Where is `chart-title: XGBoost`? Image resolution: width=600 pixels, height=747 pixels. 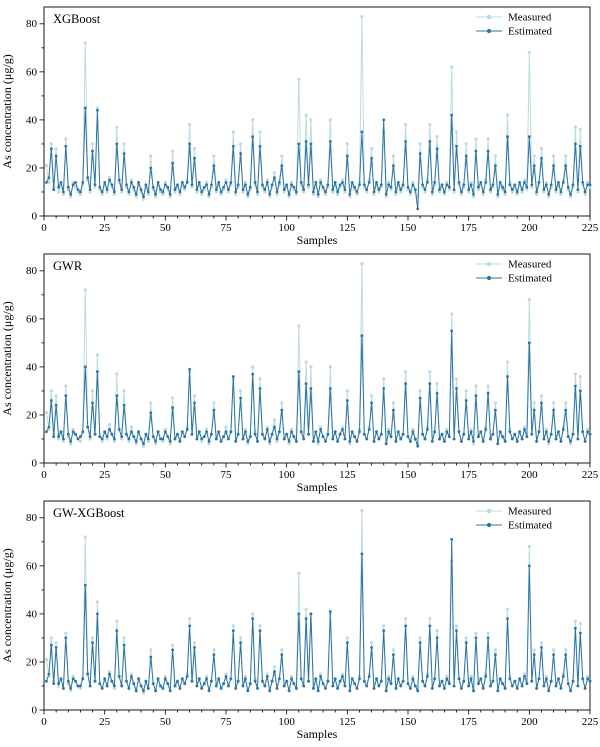
chart-title: XGBoost is located at coordinates (77, 19).